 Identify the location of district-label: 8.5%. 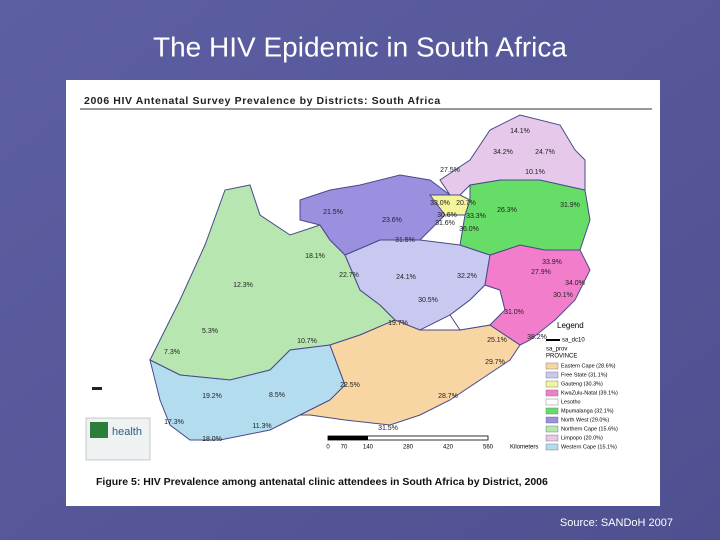
(277, 395).